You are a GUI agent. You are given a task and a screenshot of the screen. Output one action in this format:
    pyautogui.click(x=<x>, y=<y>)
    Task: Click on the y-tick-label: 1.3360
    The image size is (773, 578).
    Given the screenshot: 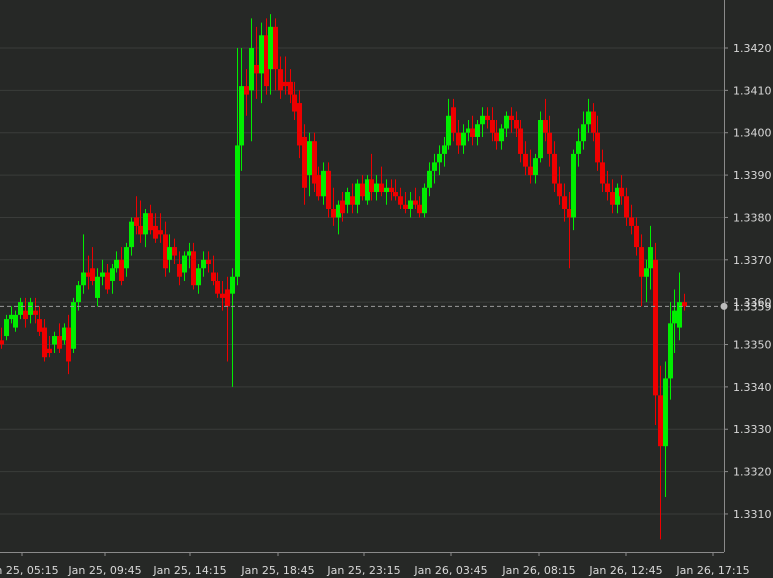 What is the action you would take?
    pyautogui.click(x=752, y=302)
    